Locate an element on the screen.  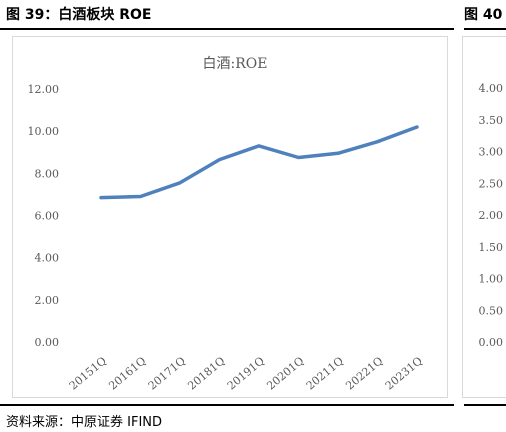
figure-title: 图 39：白酒板块 ROE is located at coordinates (79, 15).